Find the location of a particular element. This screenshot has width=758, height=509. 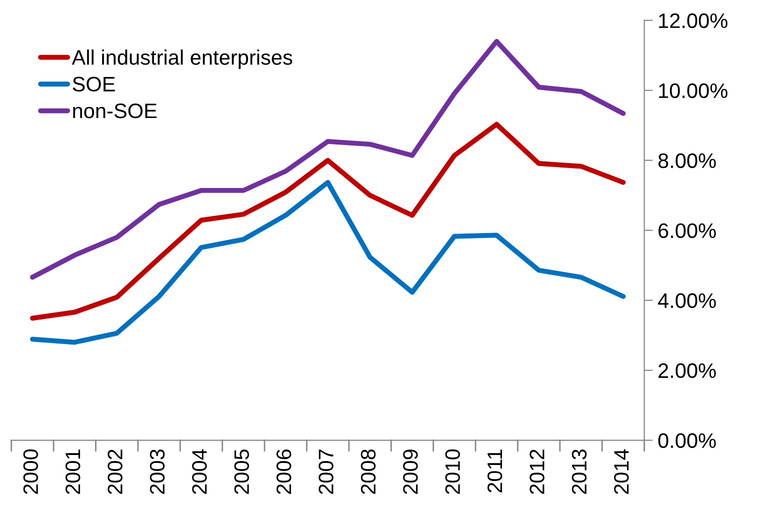

x-tick-label: 2003 is located at coordinates (157, 472).